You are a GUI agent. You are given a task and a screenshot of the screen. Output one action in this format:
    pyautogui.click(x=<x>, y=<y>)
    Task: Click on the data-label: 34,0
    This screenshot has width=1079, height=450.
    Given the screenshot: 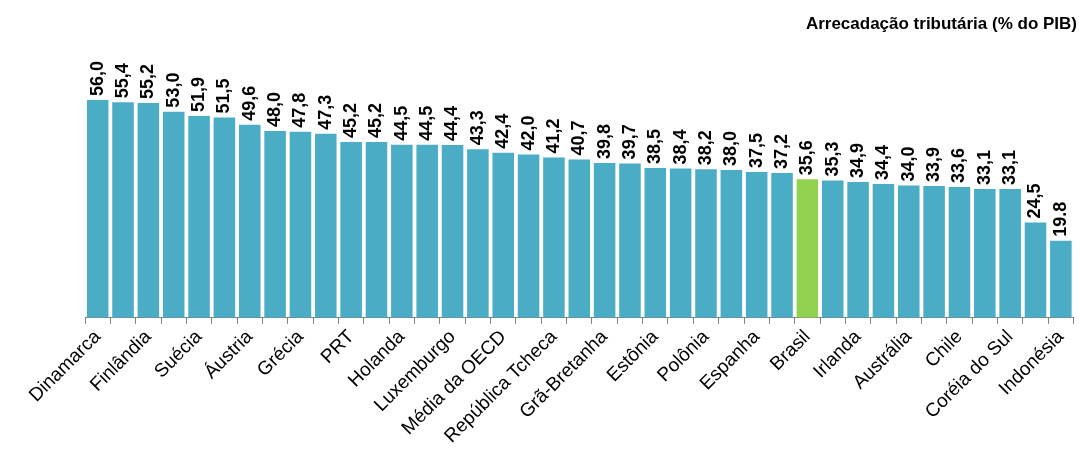 What is the action you would take?
    pyautogui.click(x=907, y=164)
    